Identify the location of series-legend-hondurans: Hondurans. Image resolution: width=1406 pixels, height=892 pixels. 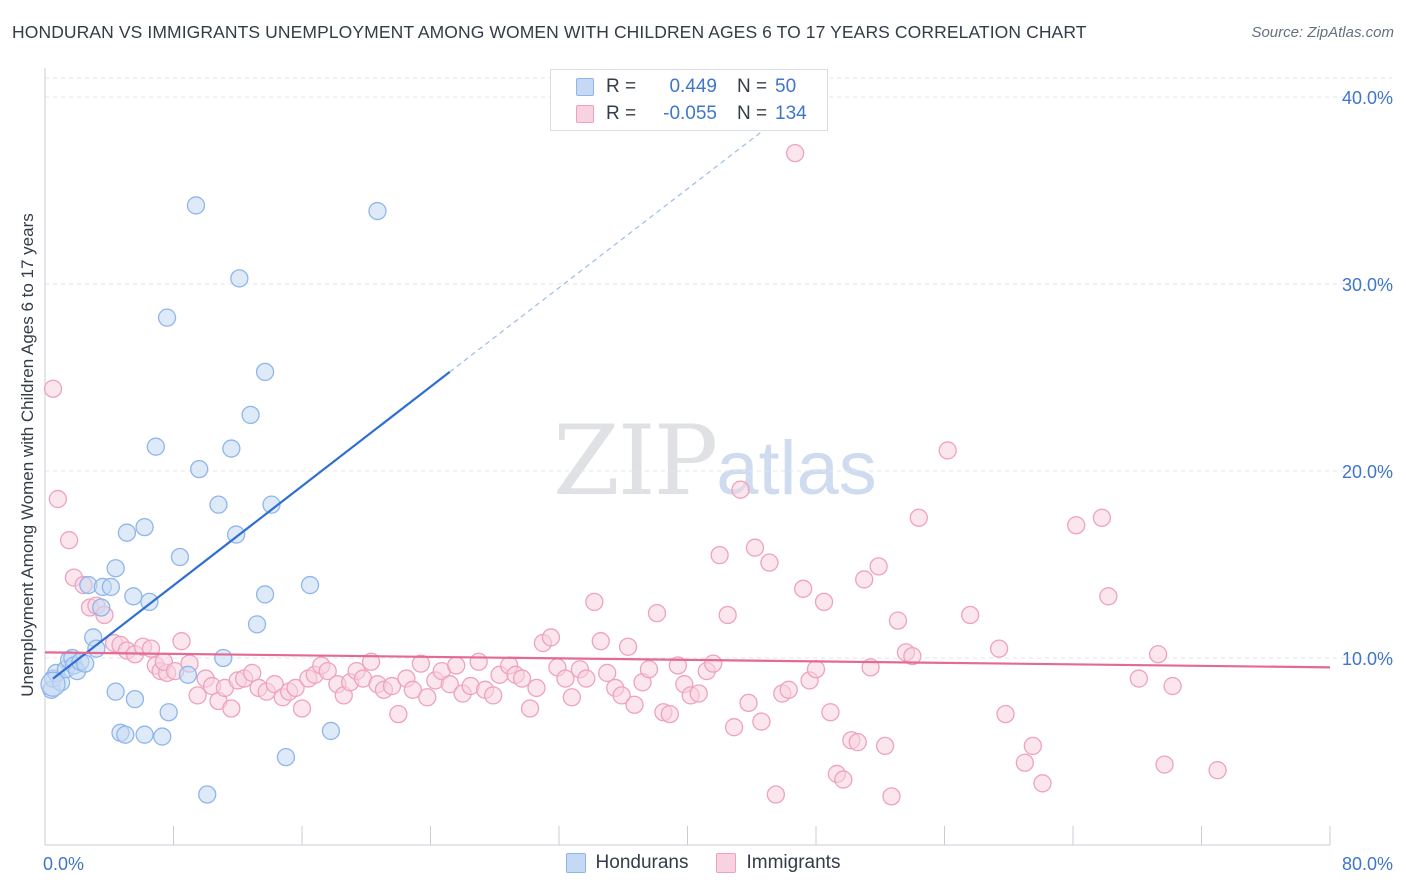
(627, 863).